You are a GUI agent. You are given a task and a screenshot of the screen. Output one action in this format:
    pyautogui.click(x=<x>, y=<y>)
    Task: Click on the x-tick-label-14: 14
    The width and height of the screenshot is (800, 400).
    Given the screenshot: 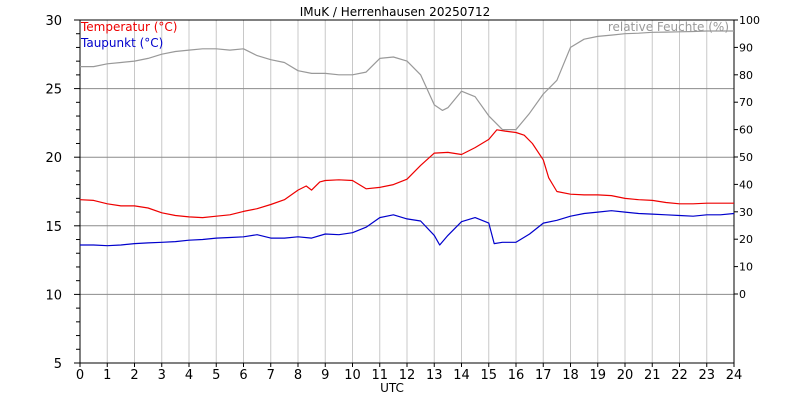 What is the action you would take?
    pyautogui.click(x=461, y=375)
    